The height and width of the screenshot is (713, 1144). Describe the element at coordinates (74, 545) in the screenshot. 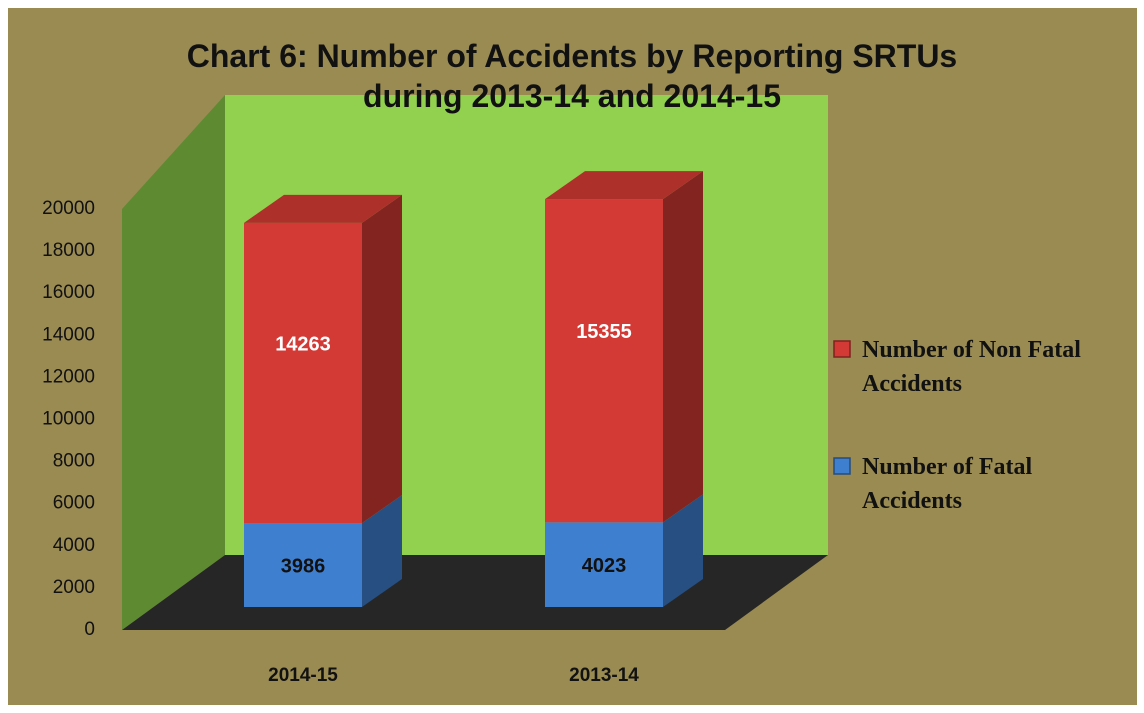

I see `y-tick-label: 4000` at that location.